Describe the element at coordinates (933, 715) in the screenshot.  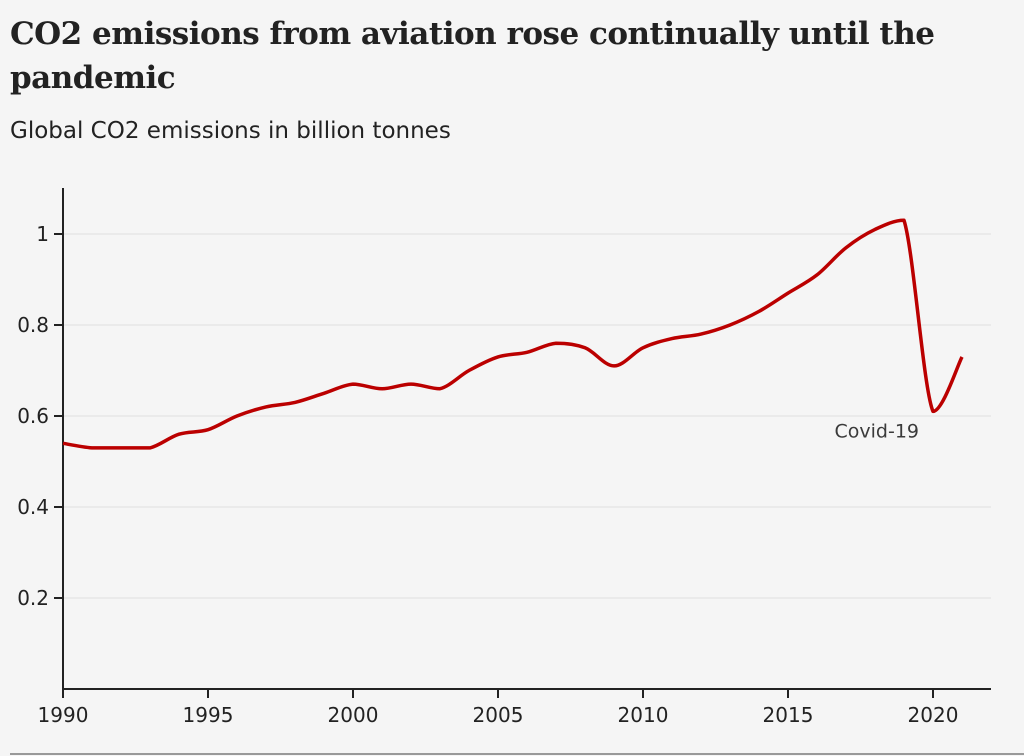
I see `x-tick-label: 2020` at that location.